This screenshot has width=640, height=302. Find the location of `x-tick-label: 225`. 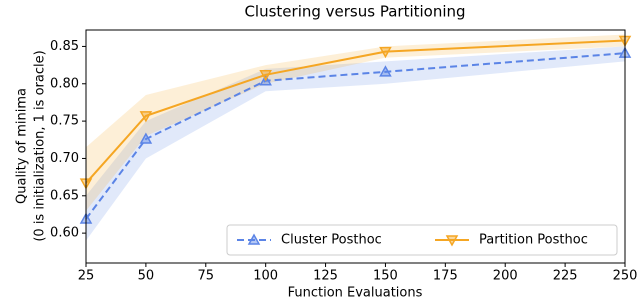

x-tick-label: 225 is located at coordinates (565, 276).